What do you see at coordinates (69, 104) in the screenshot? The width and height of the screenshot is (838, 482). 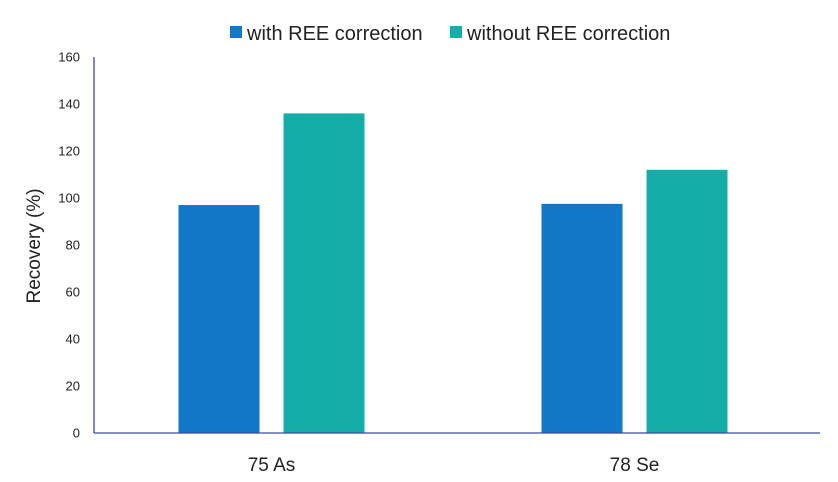 I see `y-tick-label: 140` at bounding box center [69, 104].